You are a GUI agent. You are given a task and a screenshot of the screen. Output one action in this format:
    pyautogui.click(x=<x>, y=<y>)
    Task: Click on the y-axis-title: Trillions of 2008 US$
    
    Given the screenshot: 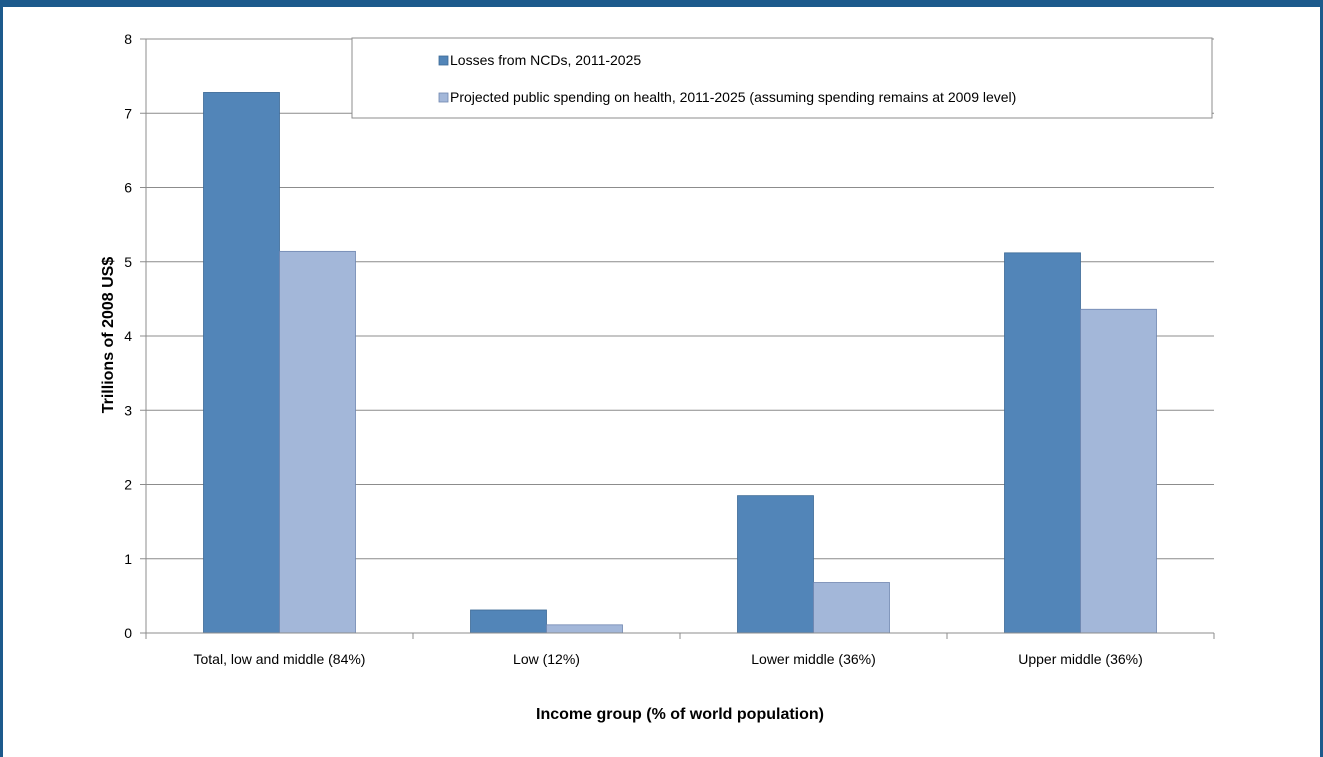 What is the action you would take?
    pyautogui.click(x=108, y=335)
    